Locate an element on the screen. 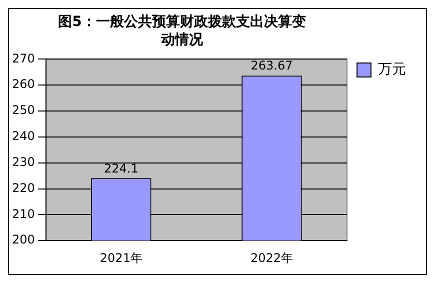 The height and width of the screenshot is (283, 435). x-tick-label: 2021年 is located at coordinates (121, 257).